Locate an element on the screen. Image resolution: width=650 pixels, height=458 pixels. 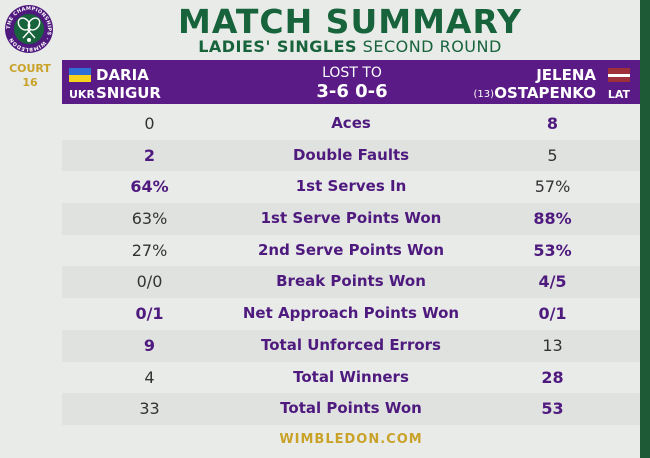
player2-first-name: JELENA is located at coordinates (566, 75).